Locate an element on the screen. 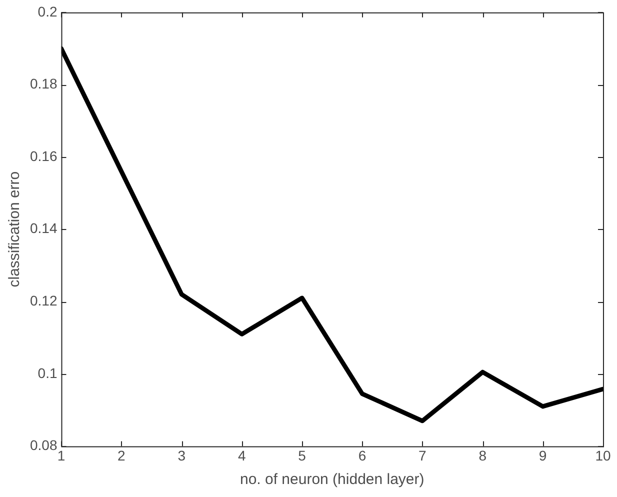 The width and height of the screenshot is (617, 497). x-tick-label: 6 is located at coordinates (362, 455).